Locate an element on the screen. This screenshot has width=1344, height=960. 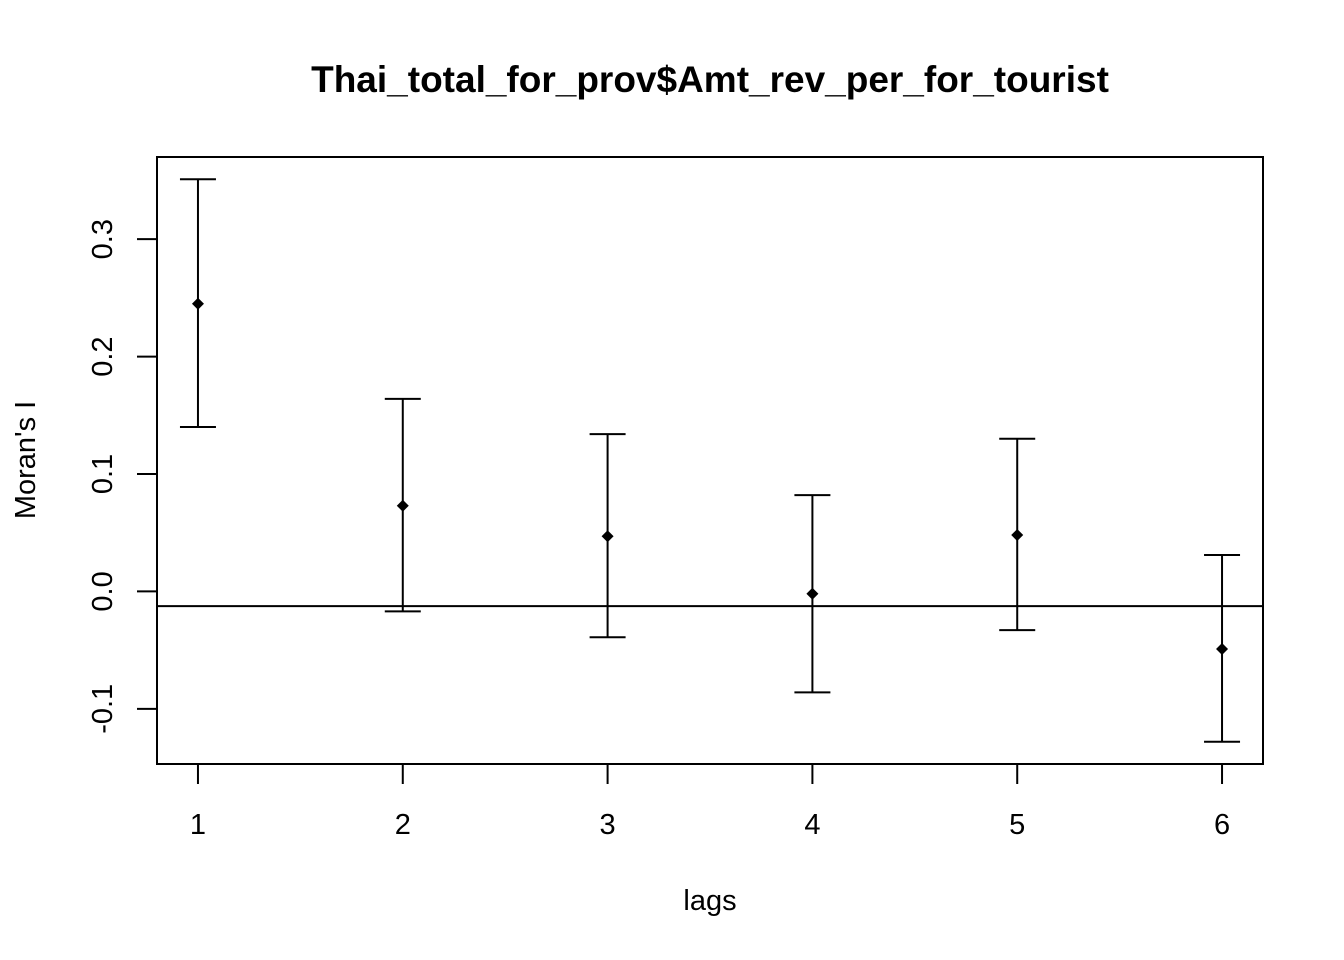
x-tick-label: 1 is located at coordinates (198, 825).